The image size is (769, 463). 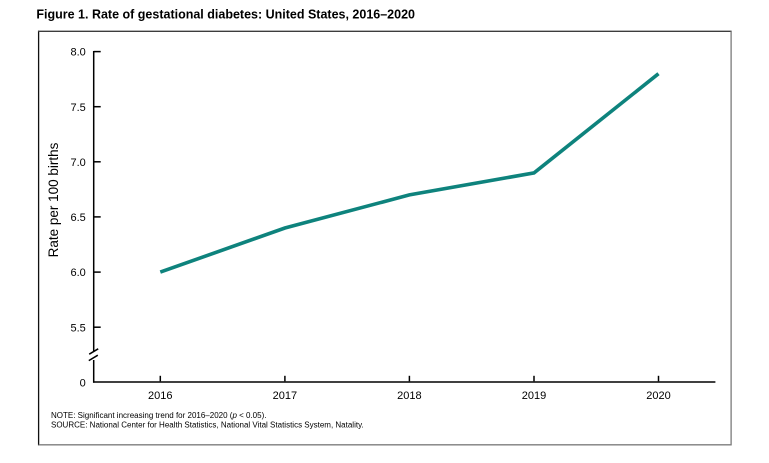 What do you see at coordinates (78, 218) in the screenshot?
I see `svg-text: 6.5` at bounding box center [78, 218].